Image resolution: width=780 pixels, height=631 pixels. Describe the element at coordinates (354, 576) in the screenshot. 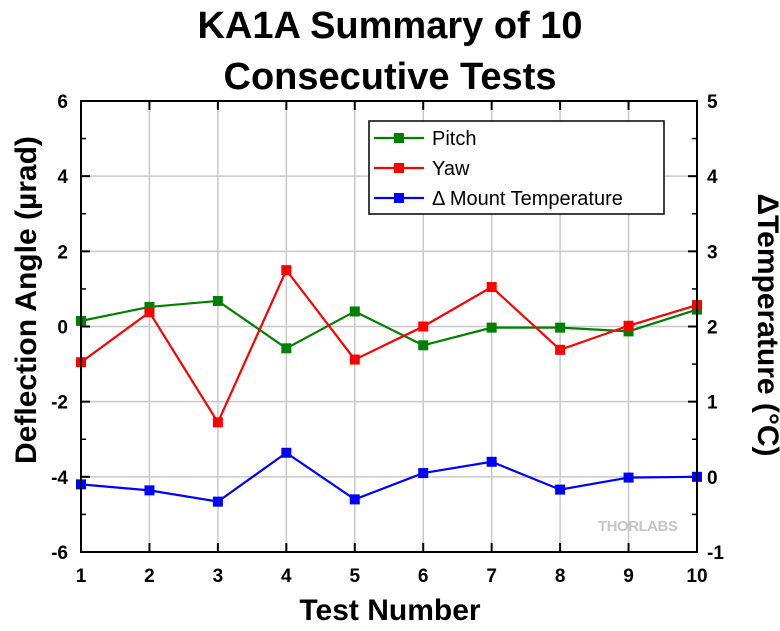

I see `x-tick-label: 5` at that location.